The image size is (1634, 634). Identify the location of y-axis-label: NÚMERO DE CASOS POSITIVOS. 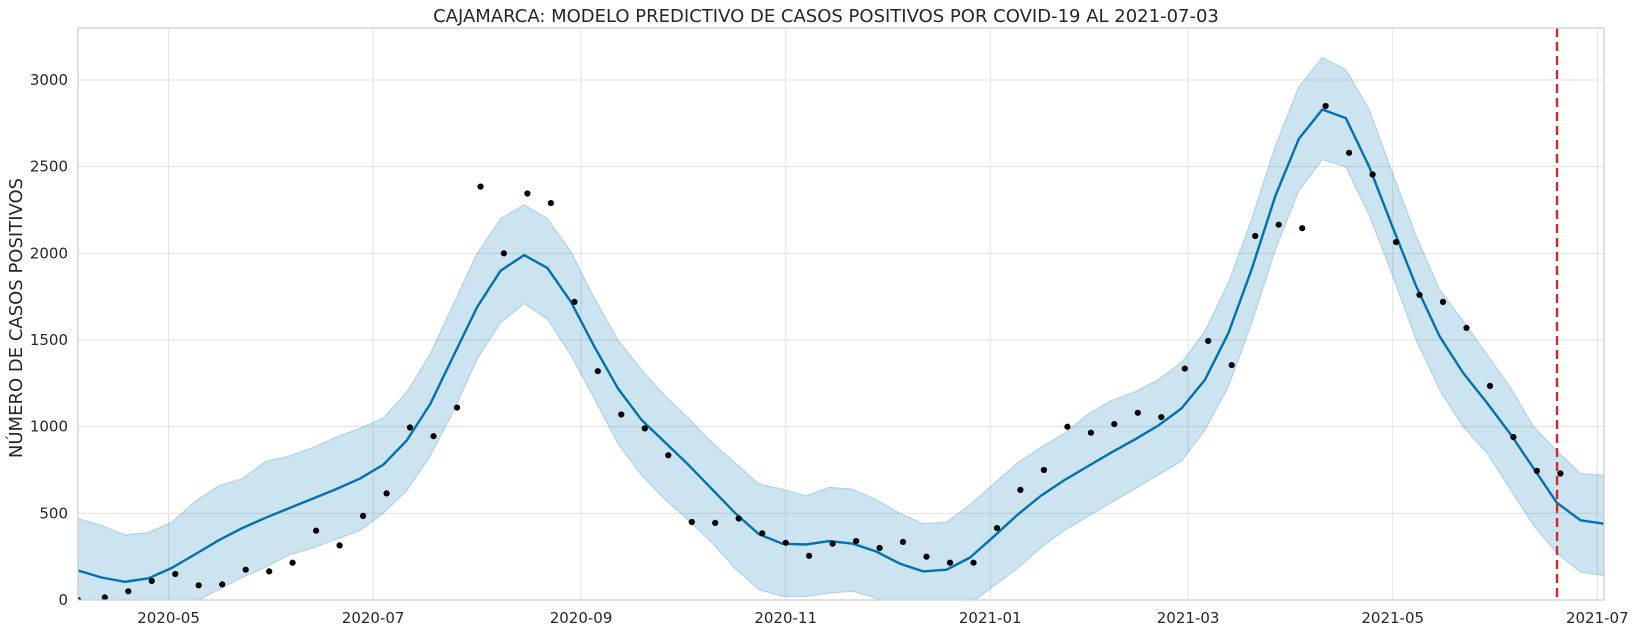
(16, 318).